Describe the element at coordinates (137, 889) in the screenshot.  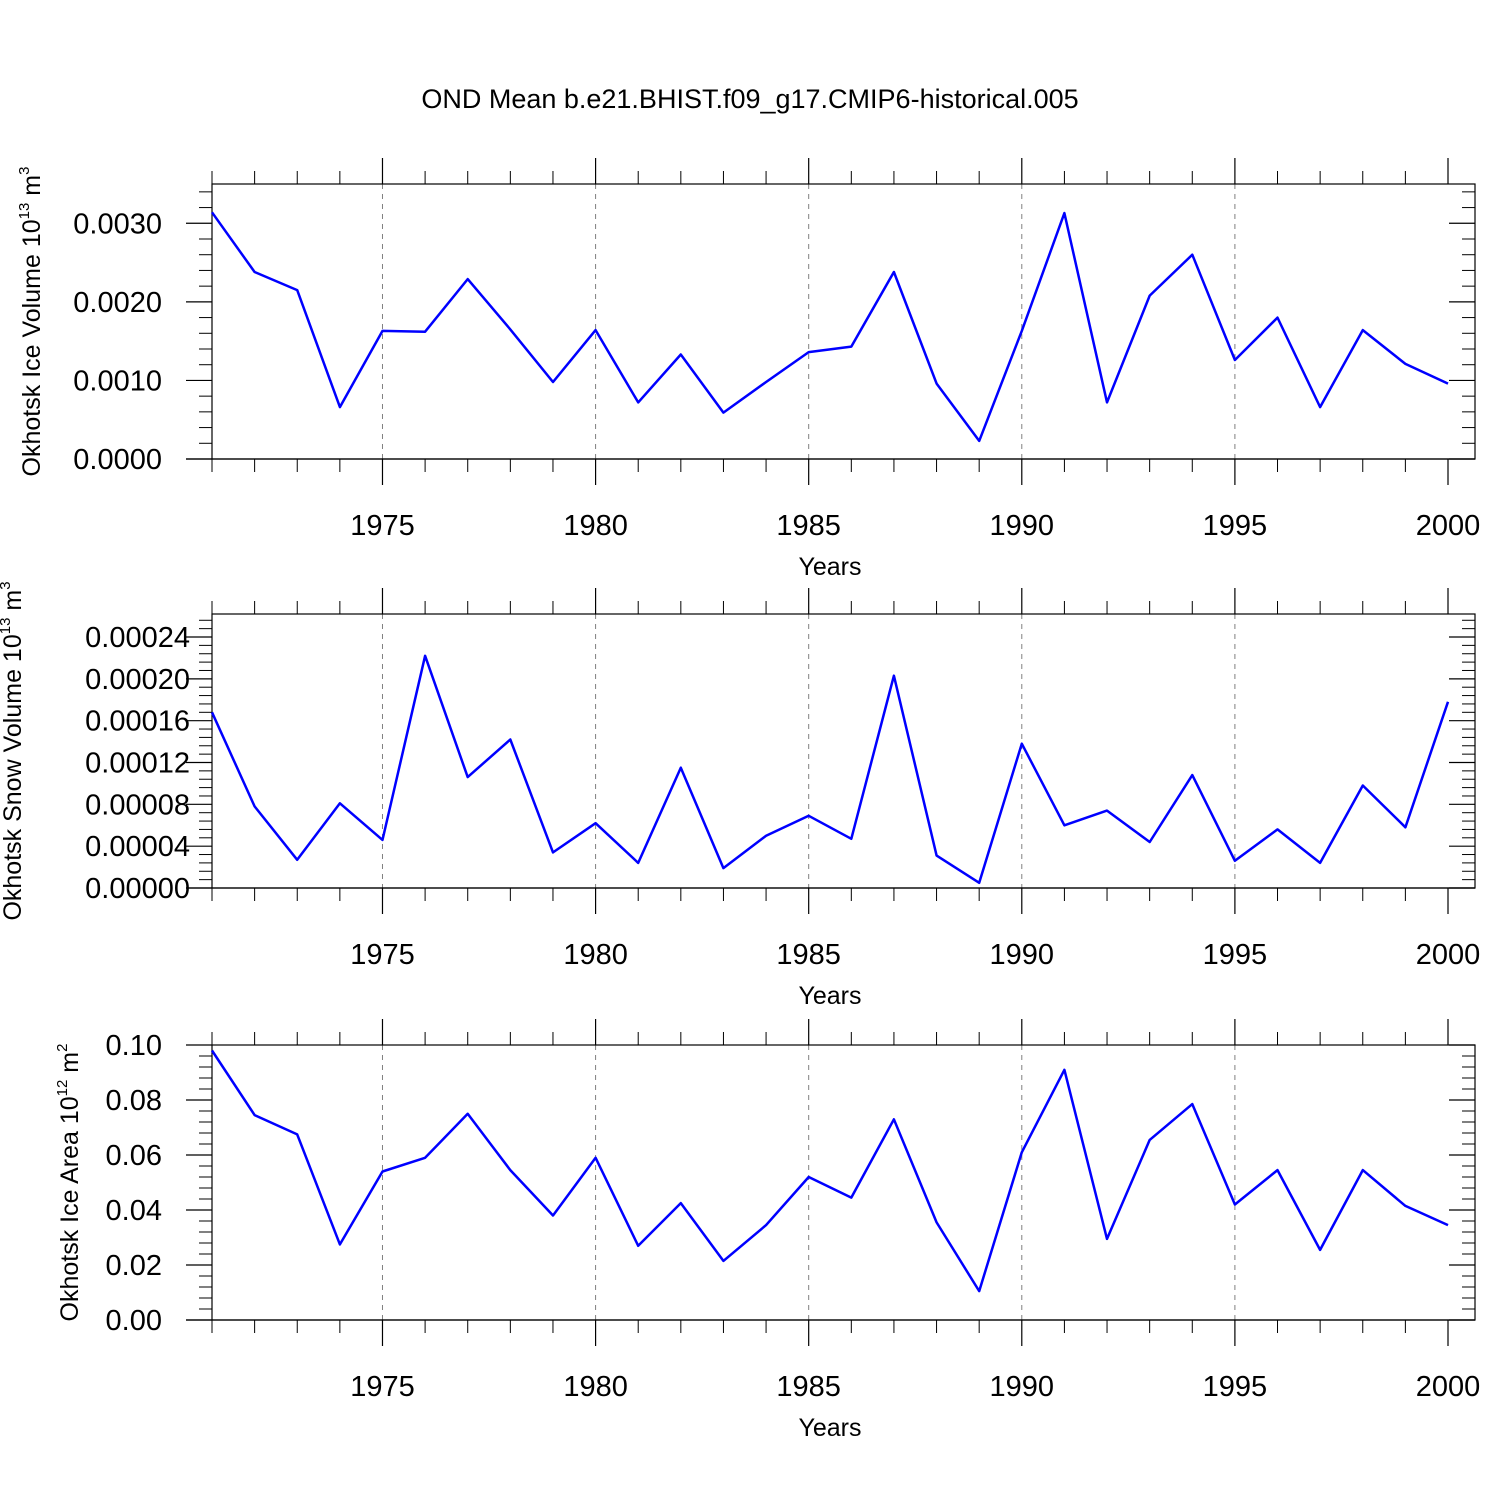
I see `snow-volume-ytick-label: 0.00000` at that location.